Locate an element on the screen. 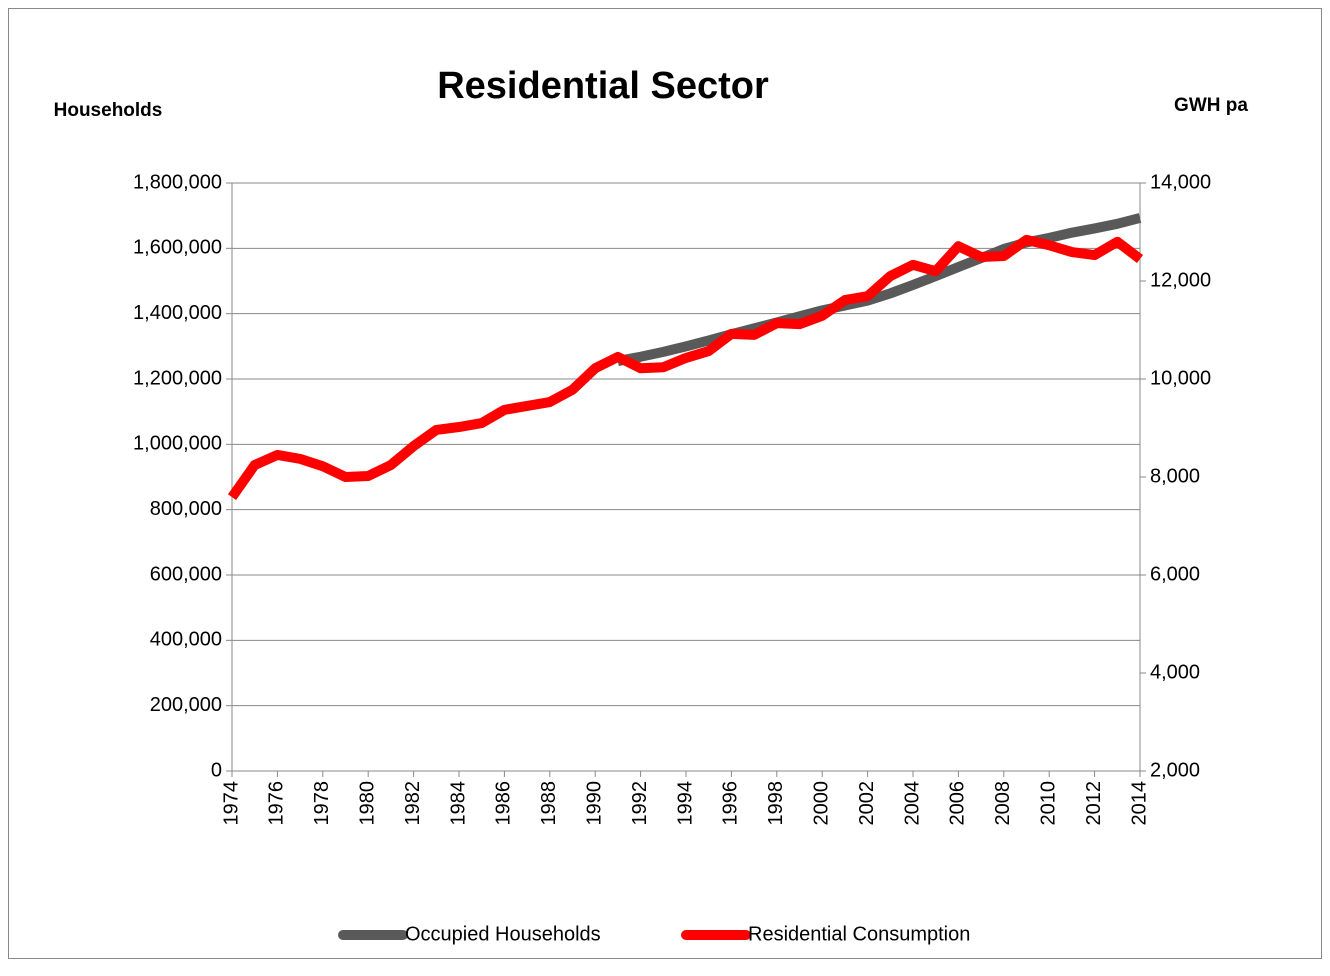 This screenshot has height=976, width=1330. y-tick-label: 800,000 is located at coordinates (186, 509).